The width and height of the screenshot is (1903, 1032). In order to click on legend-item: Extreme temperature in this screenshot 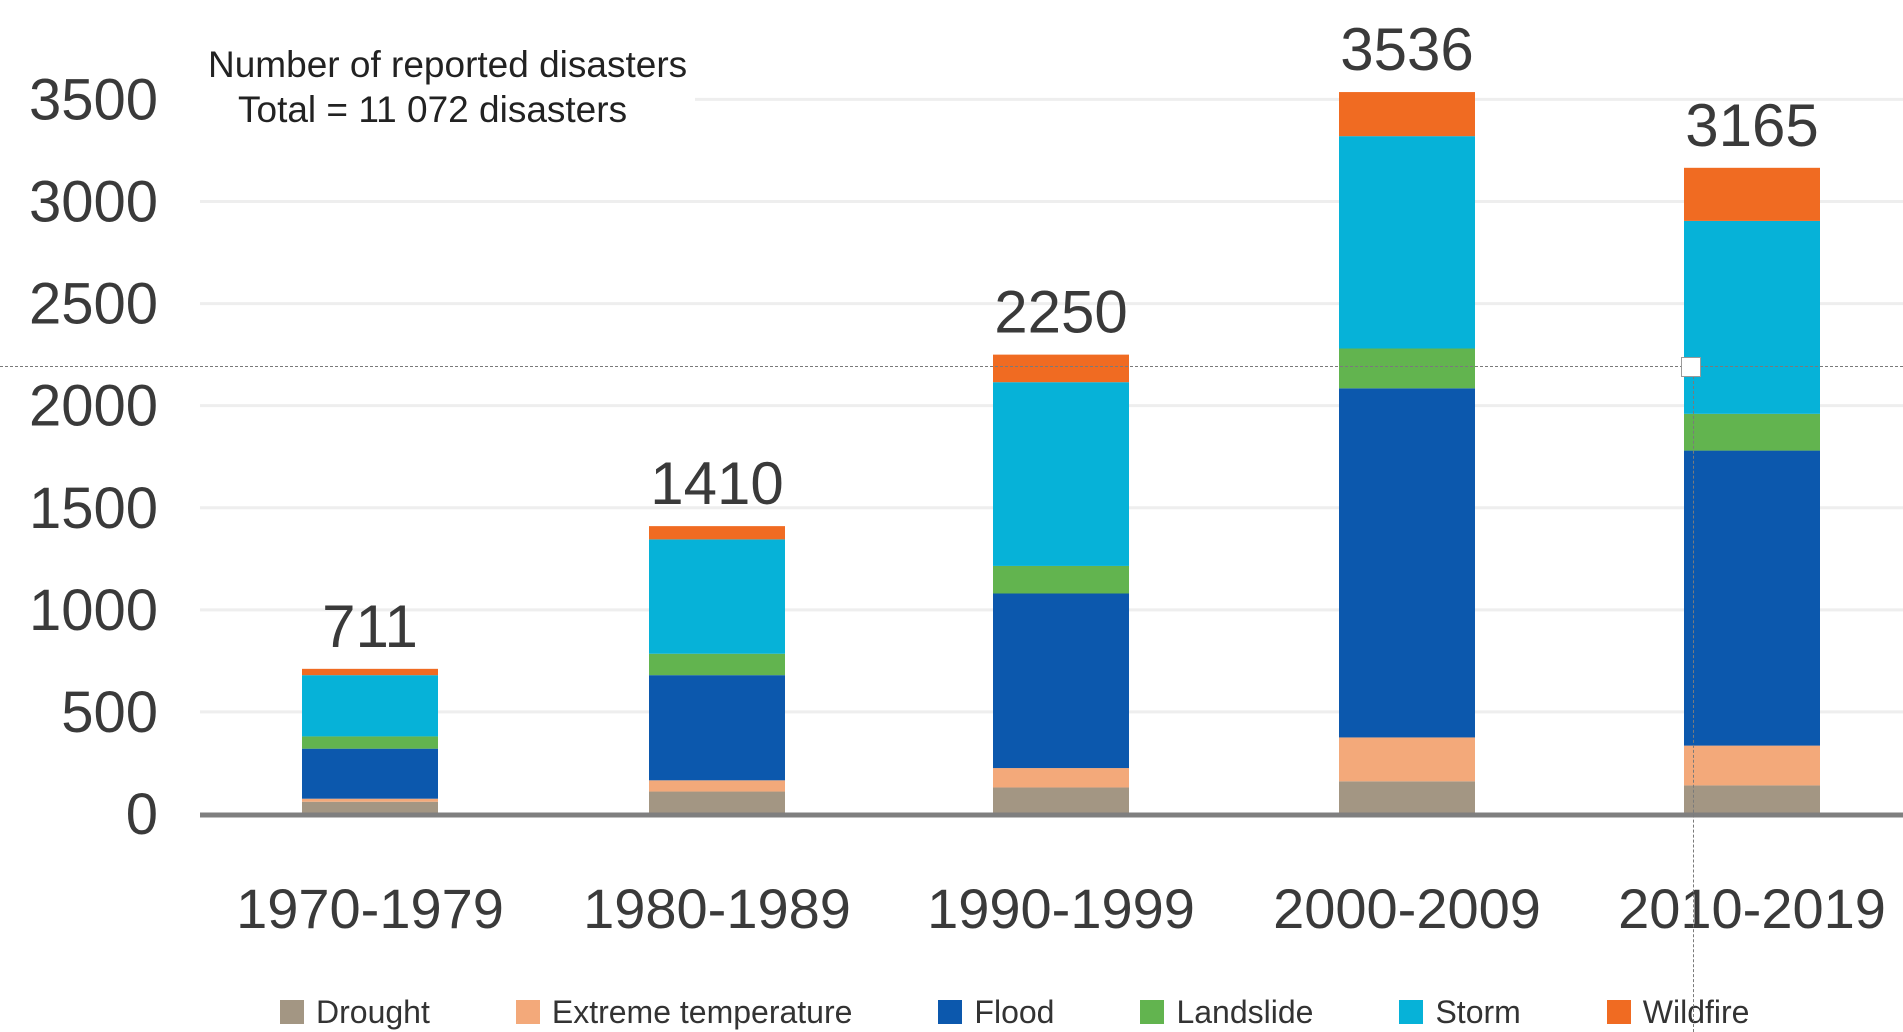, I will do `click(684, 1012)`.